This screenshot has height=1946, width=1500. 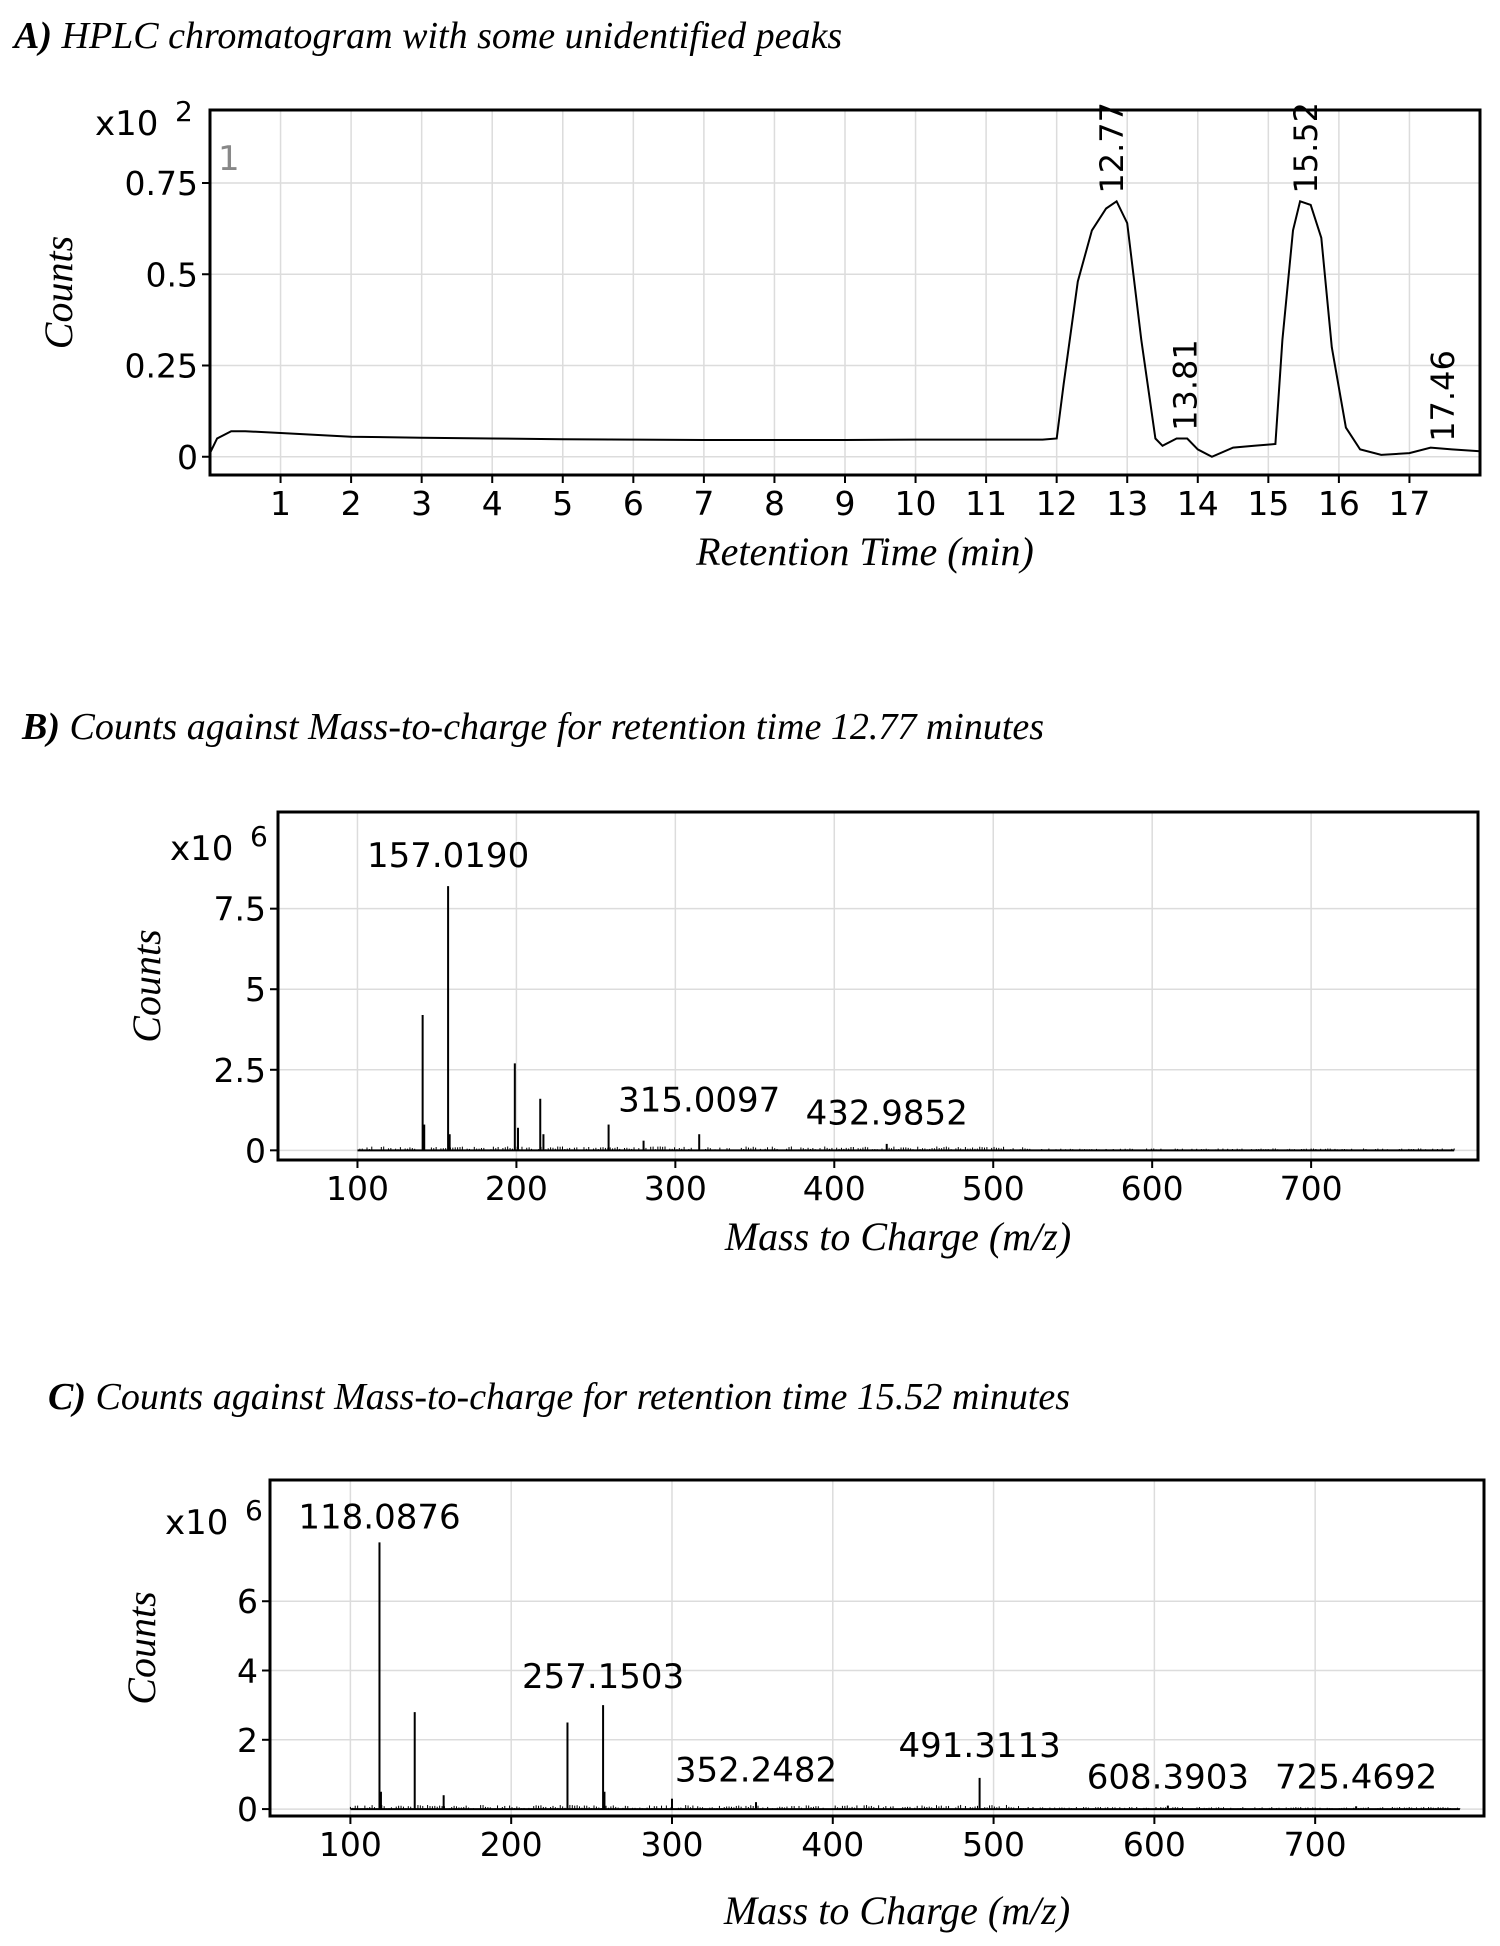 I want to click on chart-a-y-tick-label-2: 0.5, so click(x=172, y=274).